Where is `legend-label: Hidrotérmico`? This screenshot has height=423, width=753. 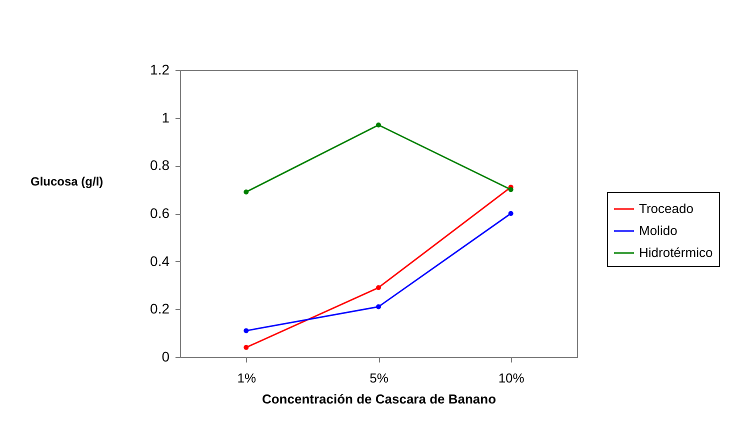
legend-label: Hidrotérmico is located at coordinates (676, 252).